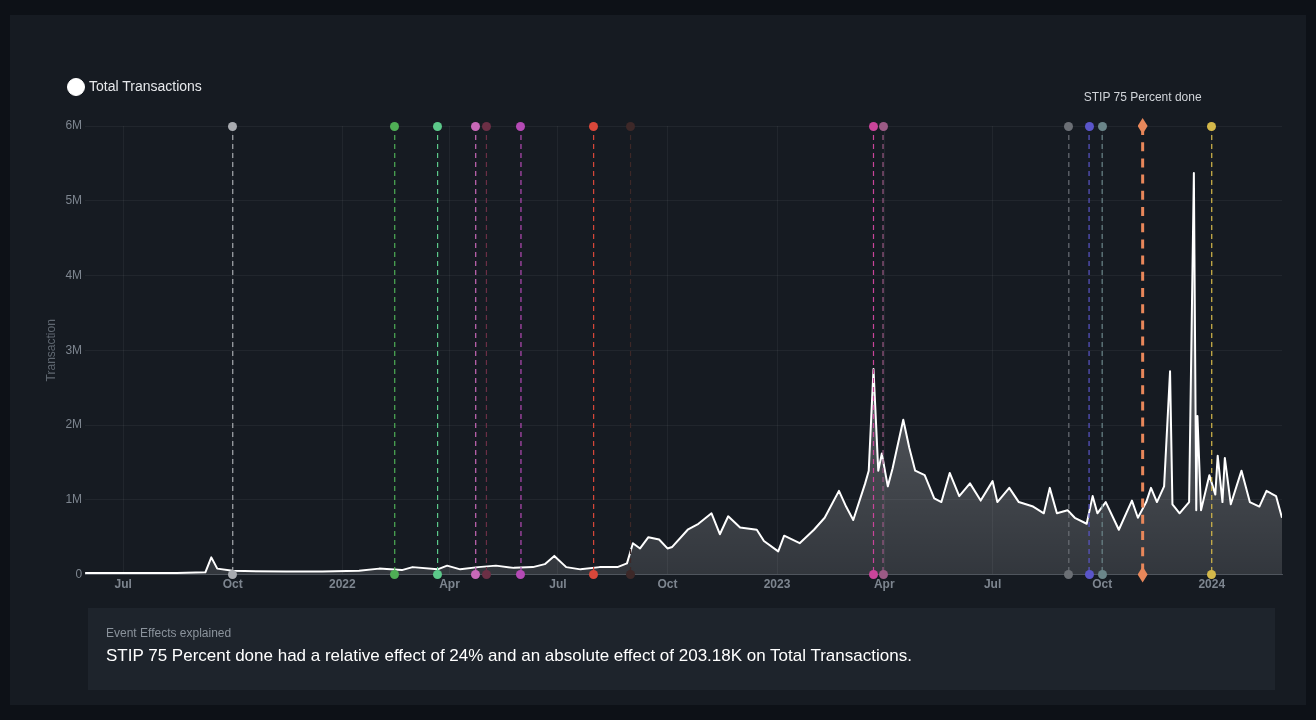 The image size is (1316, 720). Describe the element at coordinates (74, 349) in the screenshot. I see `y-tick-label: 3M` at that location.